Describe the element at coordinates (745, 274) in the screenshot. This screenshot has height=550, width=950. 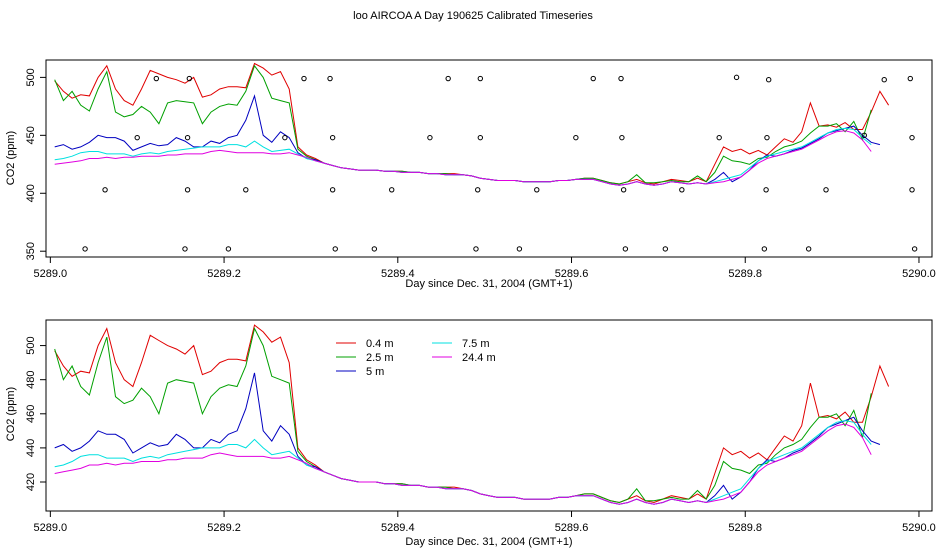
I see `top-x-tick-label: 5289.8` at that location.